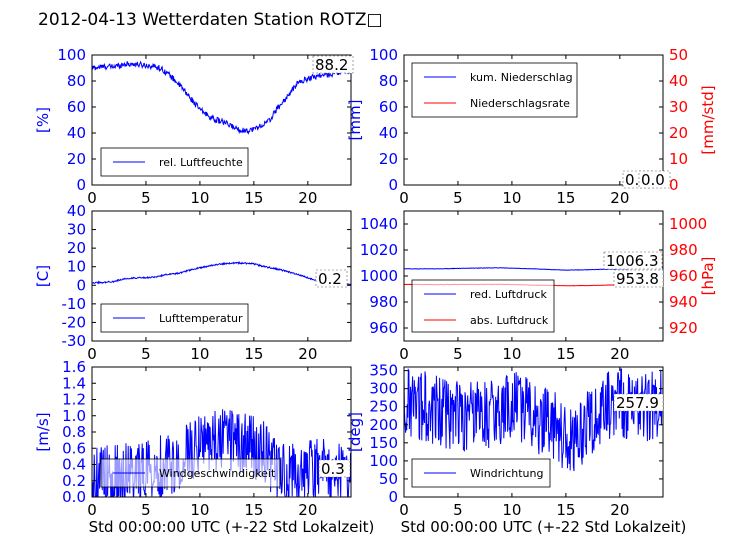  What do you see at coordinates (210, 20) in the screenshot?
I see `chart-title: 2012-04-13 Wetterdaten Station ROTZ□` at bounding box center [210, 20].